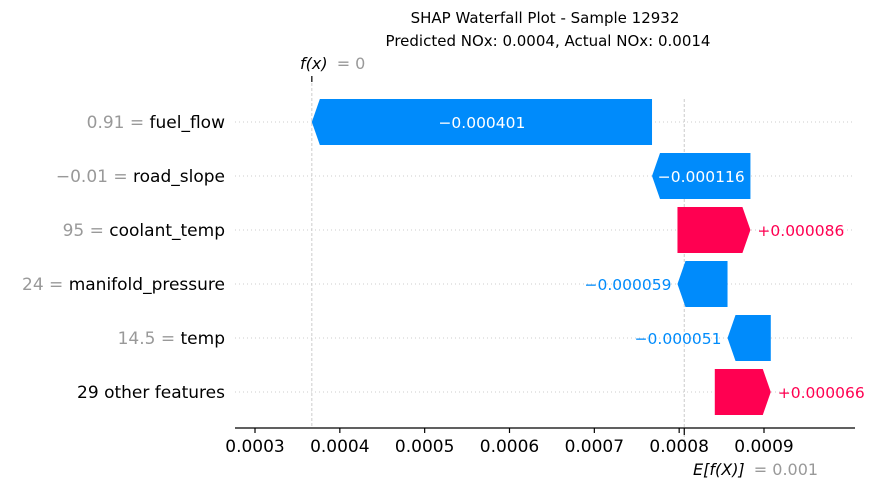  I want to click on feature-value: 0.91 =, so click(118, 123).